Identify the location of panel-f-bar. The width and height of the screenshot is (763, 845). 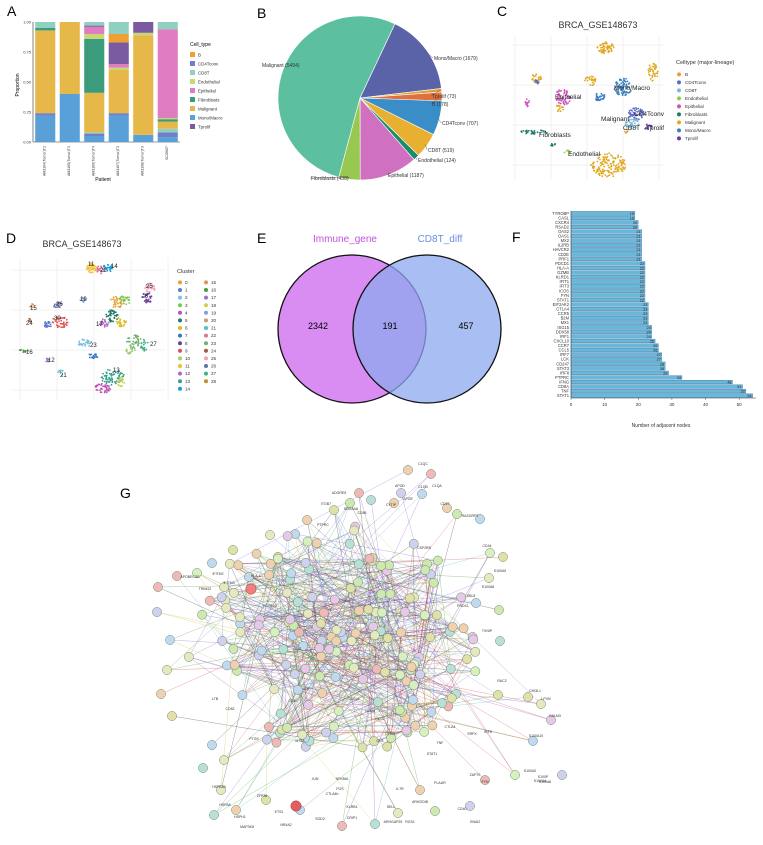
(606, 245).